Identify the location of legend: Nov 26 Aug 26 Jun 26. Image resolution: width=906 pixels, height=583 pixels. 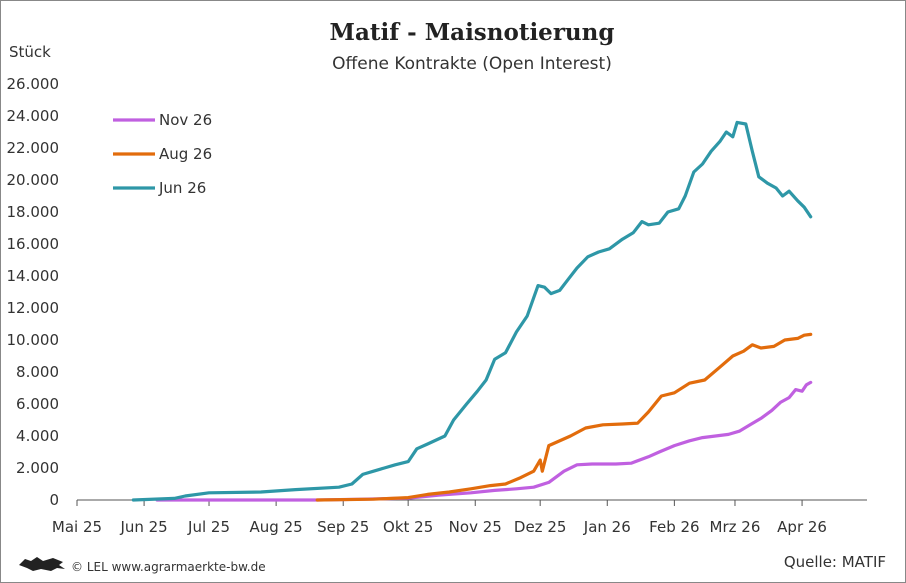
(162, 154).